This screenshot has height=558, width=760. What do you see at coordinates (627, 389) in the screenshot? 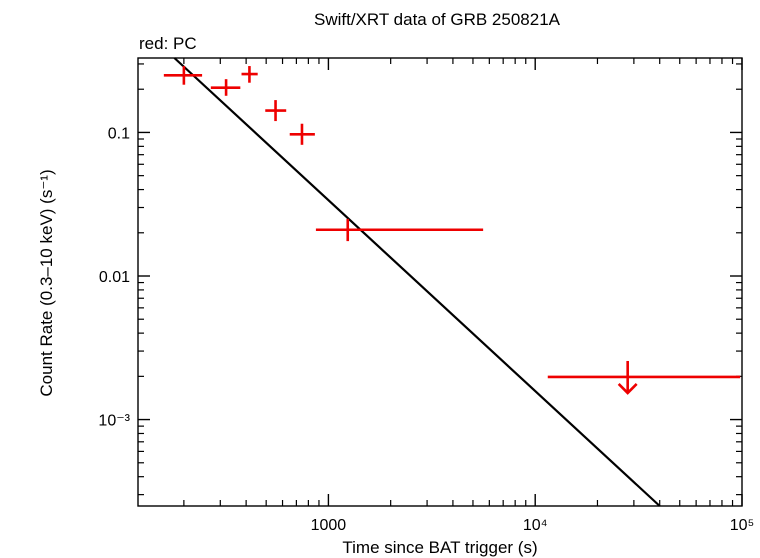
I see `upper-limit-arrow` at bounding box center [627, 389].